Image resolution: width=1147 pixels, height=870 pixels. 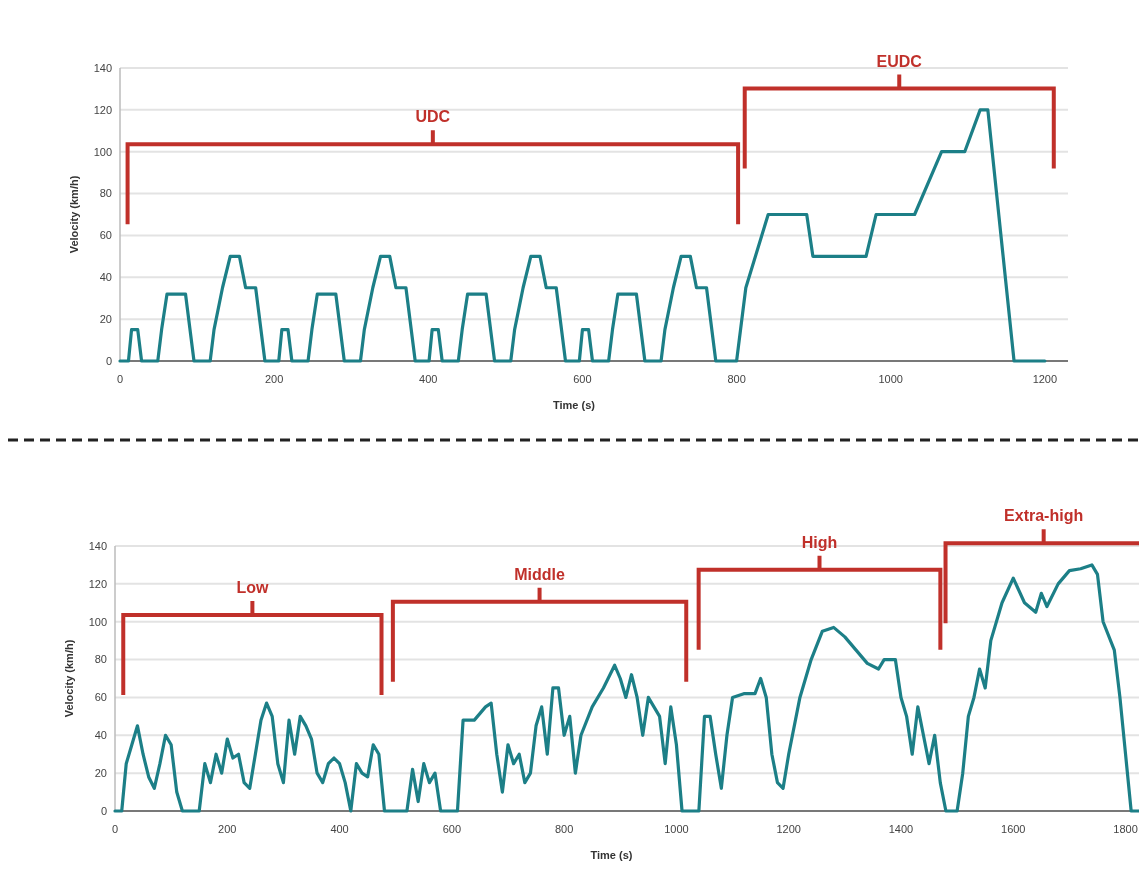 What do you see at coordinates (1013, 829) in the screenshot?
I see `x-tick-label: 1600` at bounding box center [1013, 829].